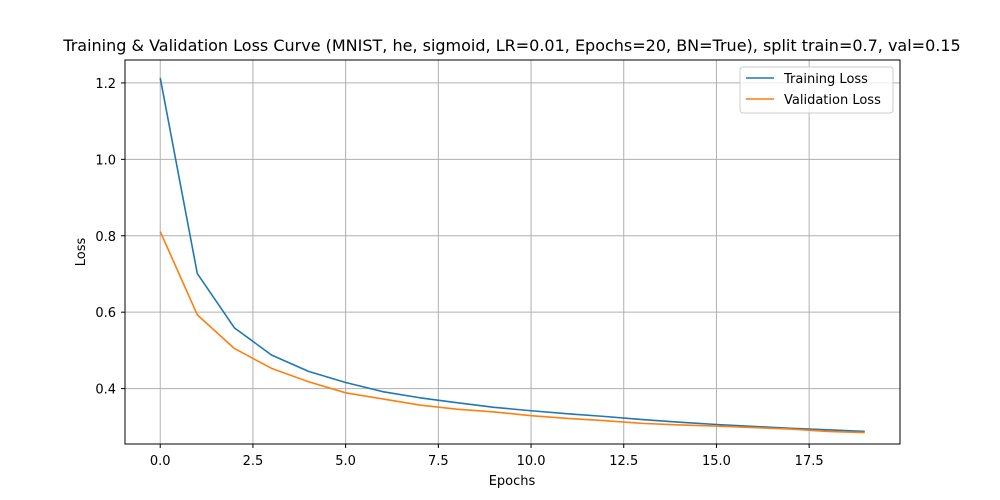 The image size is (1000, 500). What do you see at coordinates (105, 313) in the screenshot?
I see `y-tick-label: 0.6` at bounding box center [105, 313].